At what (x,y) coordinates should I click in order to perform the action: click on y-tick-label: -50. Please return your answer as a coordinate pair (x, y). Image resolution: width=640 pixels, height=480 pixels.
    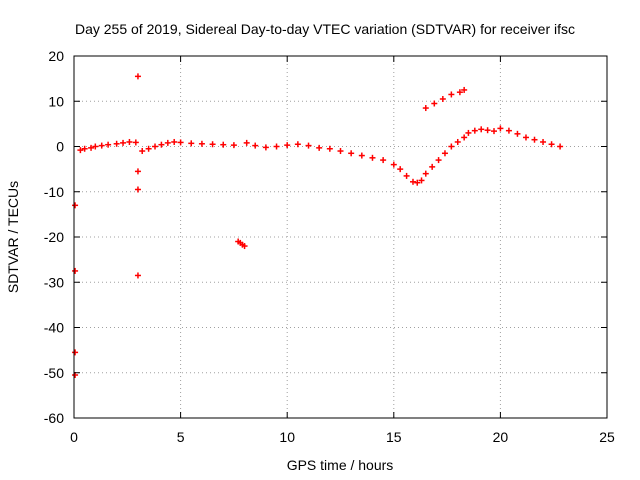
    Looking at the image, I should click on (54, 373).